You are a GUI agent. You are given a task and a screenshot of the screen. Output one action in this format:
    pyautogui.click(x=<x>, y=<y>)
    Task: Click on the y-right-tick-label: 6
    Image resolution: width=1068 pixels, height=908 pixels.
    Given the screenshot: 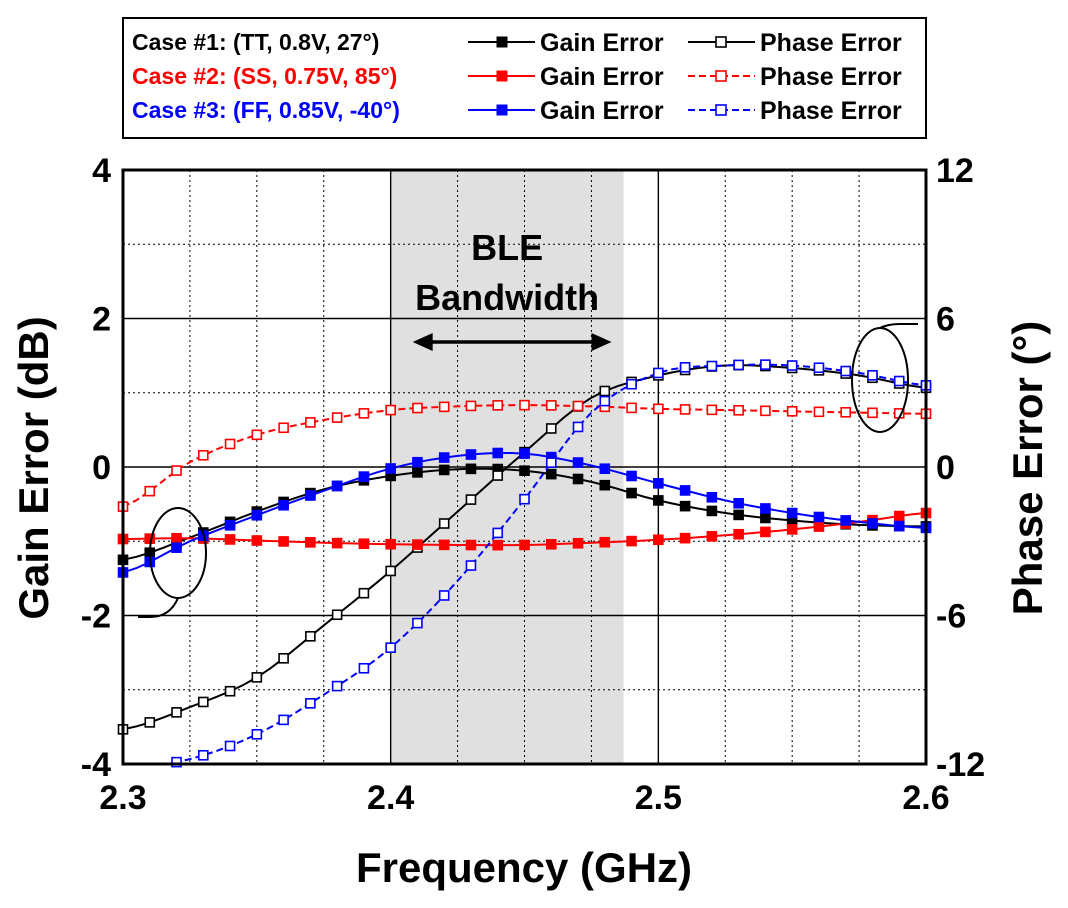 What is the action you would take?
    pyautogui.click(x=945, y=320)
    